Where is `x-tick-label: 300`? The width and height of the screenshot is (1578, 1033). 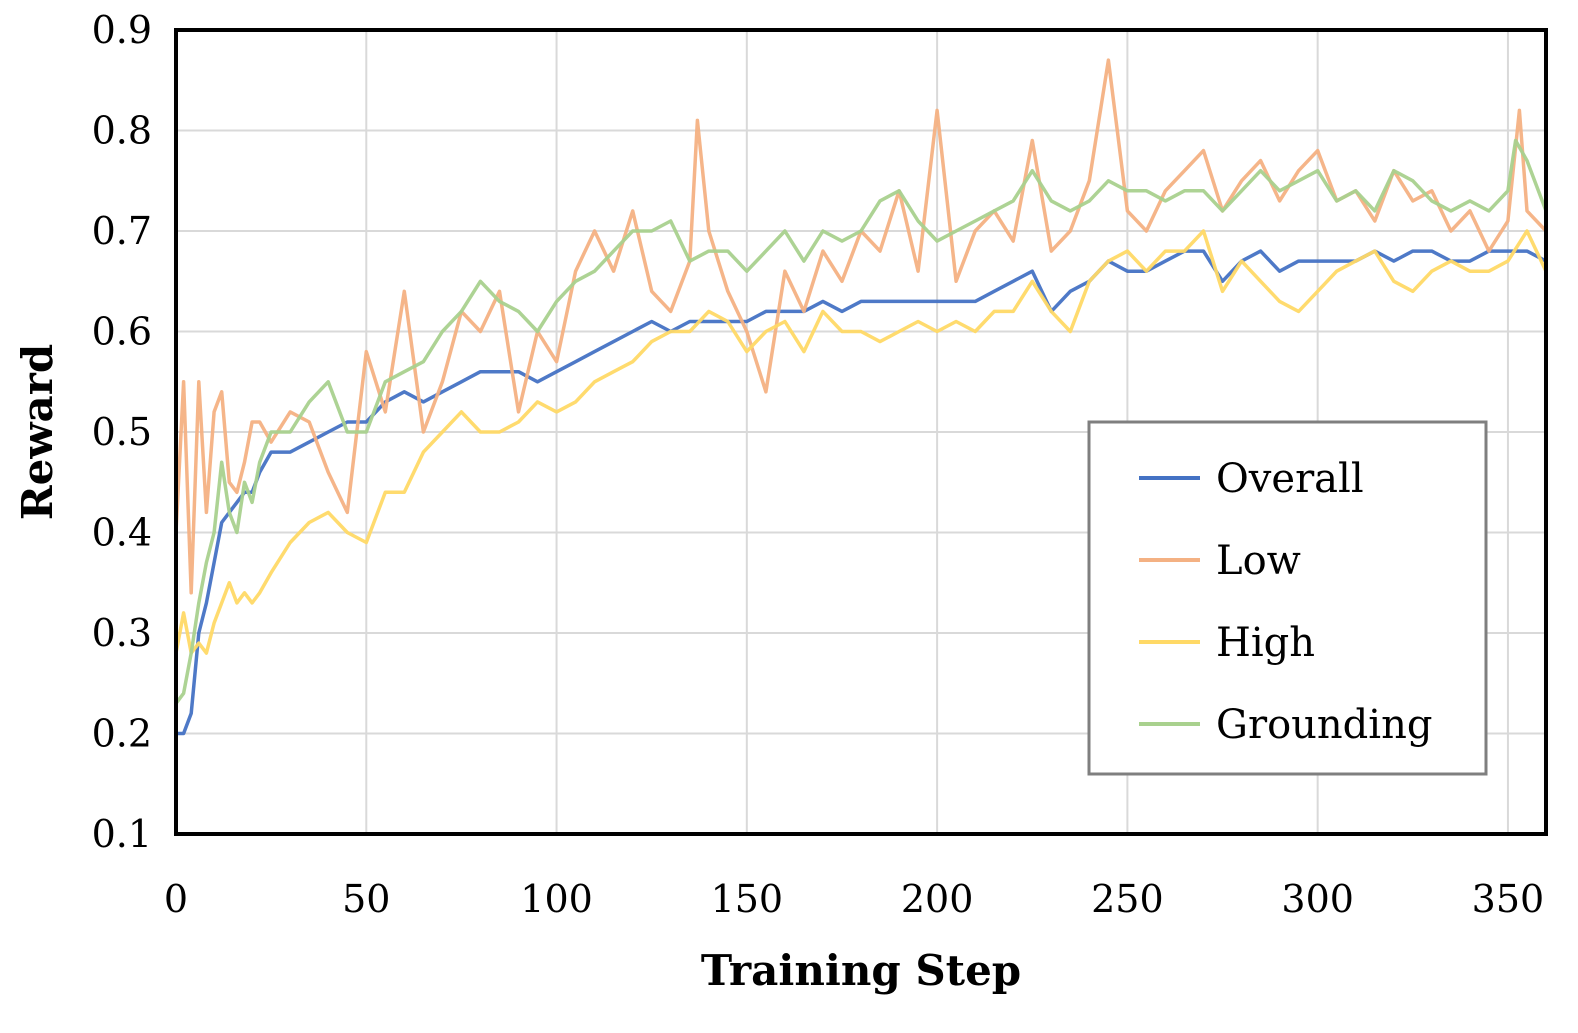 x-tick-label: 300 is located at coordinates (1317, 899).